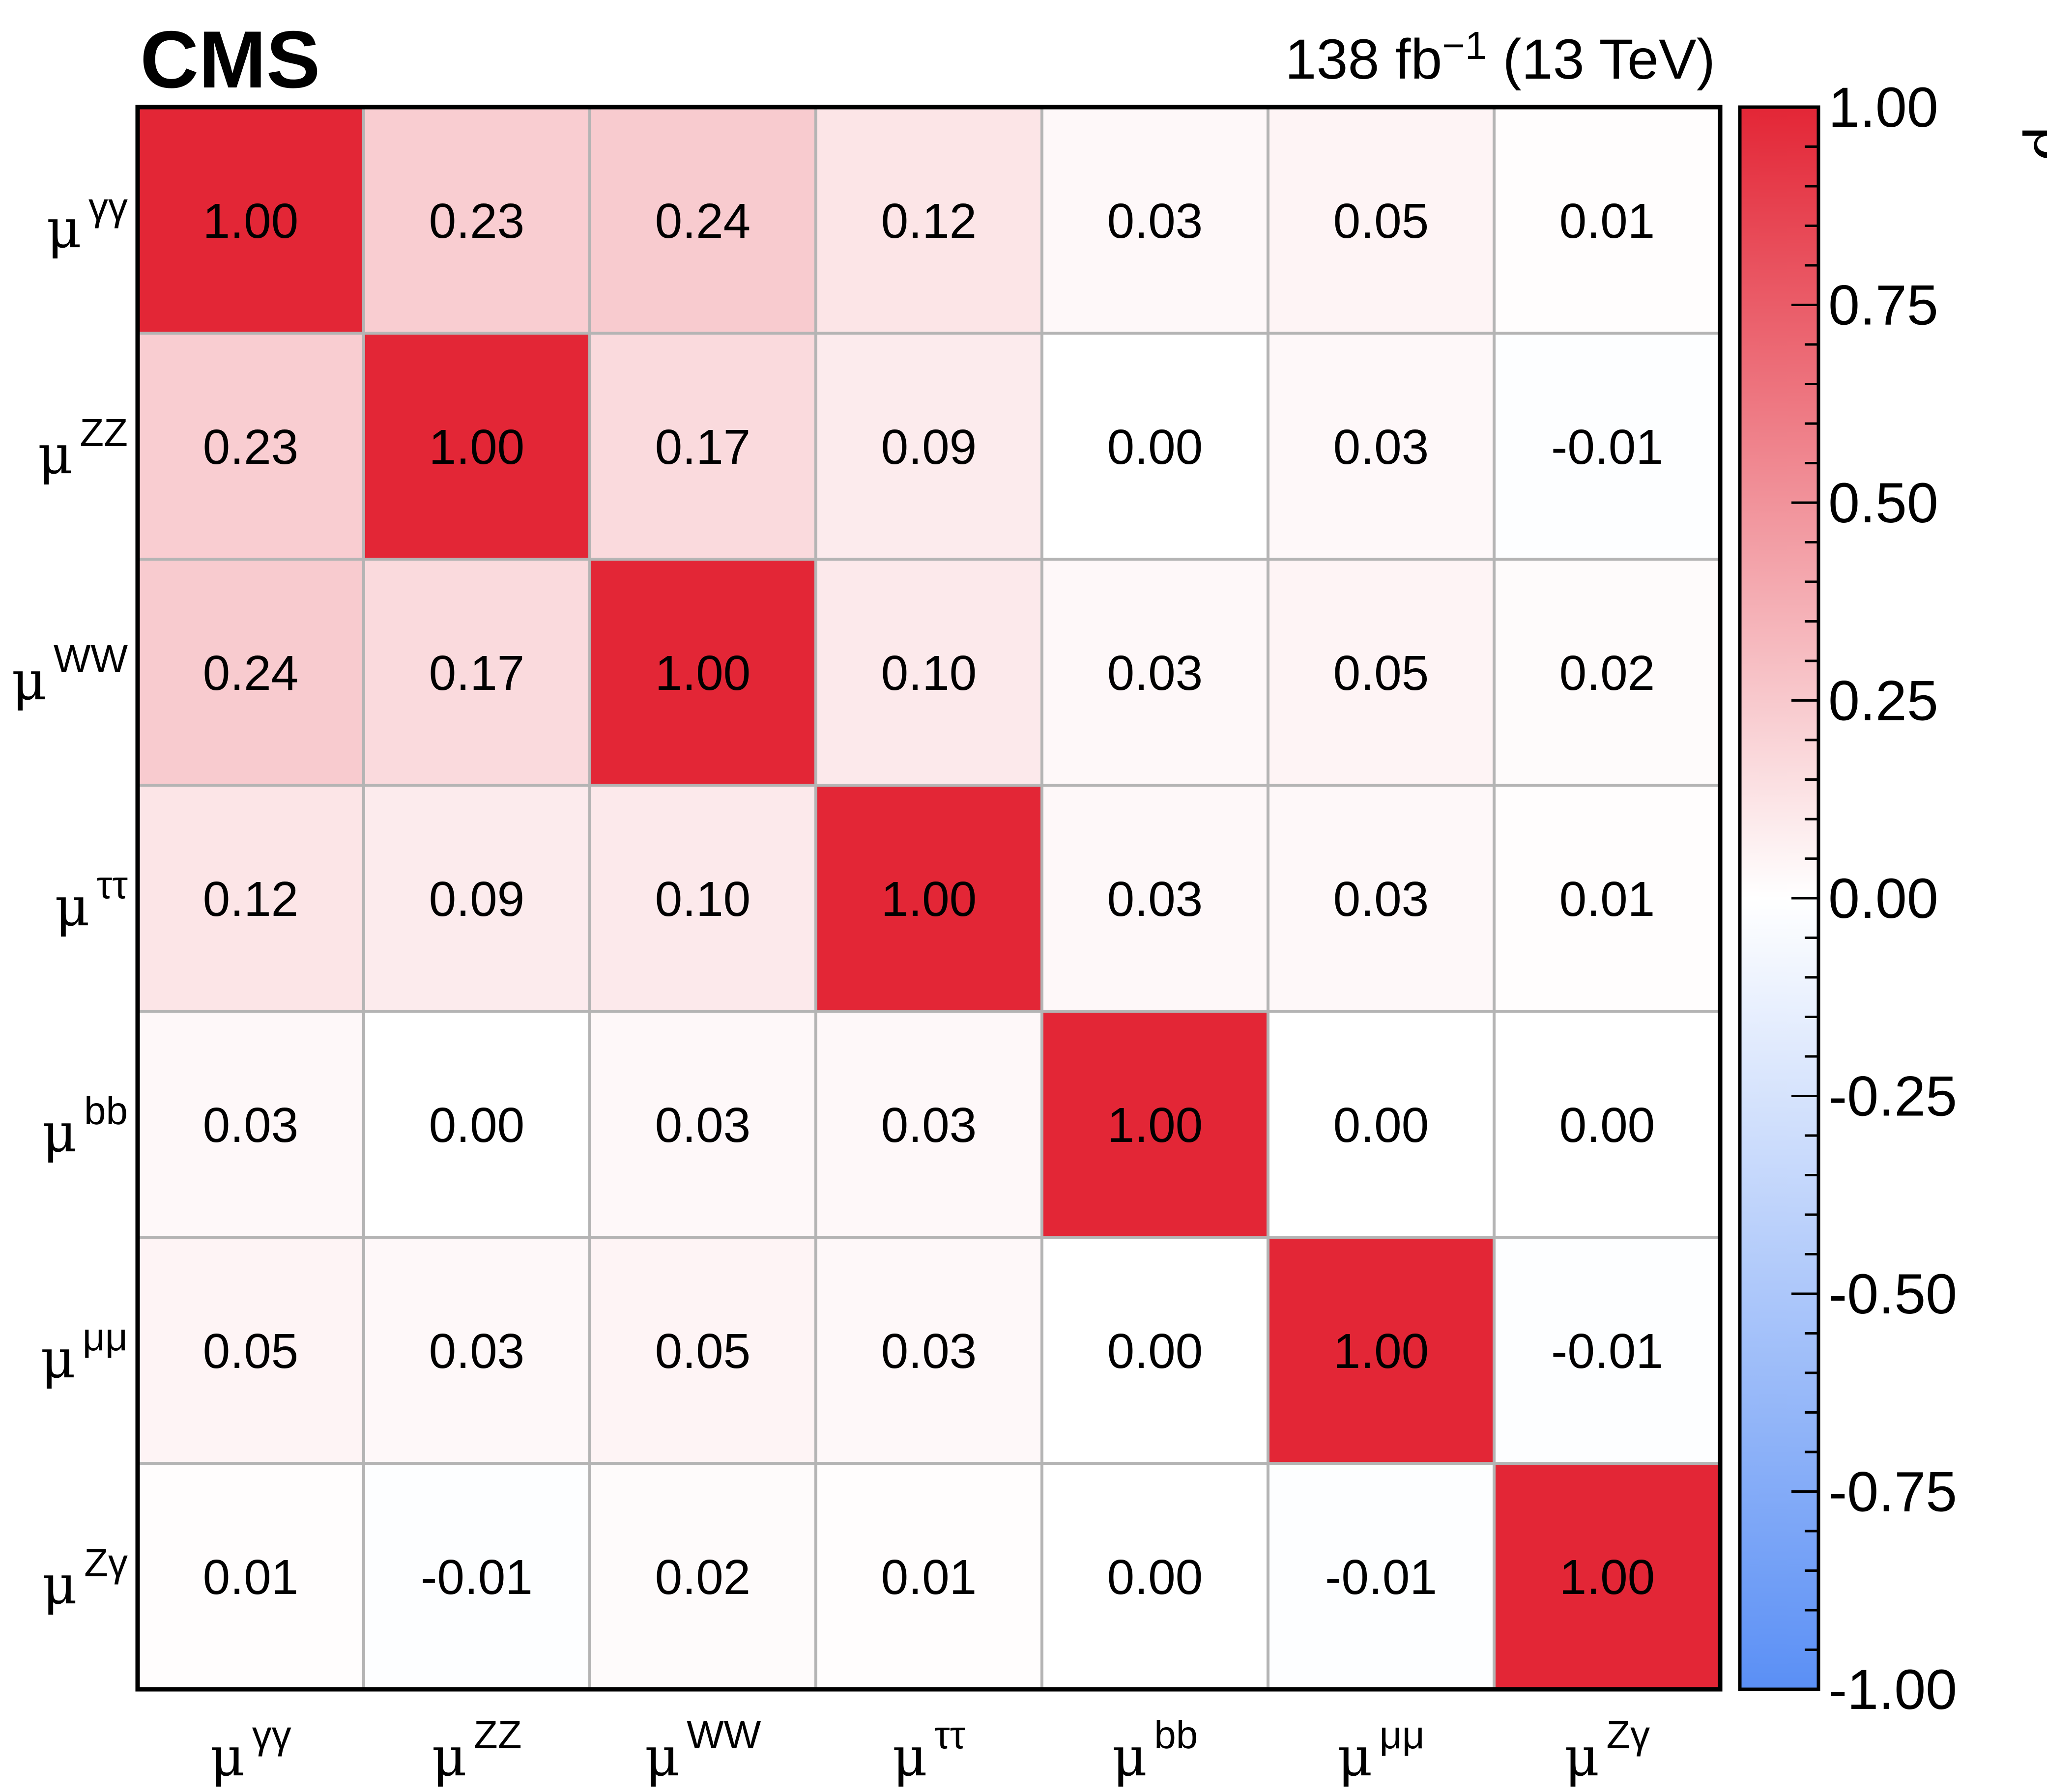 The width and height of the screenshot is (2047, 1792). I want to click on cell-value-label: 0.12, so click(251, 899).